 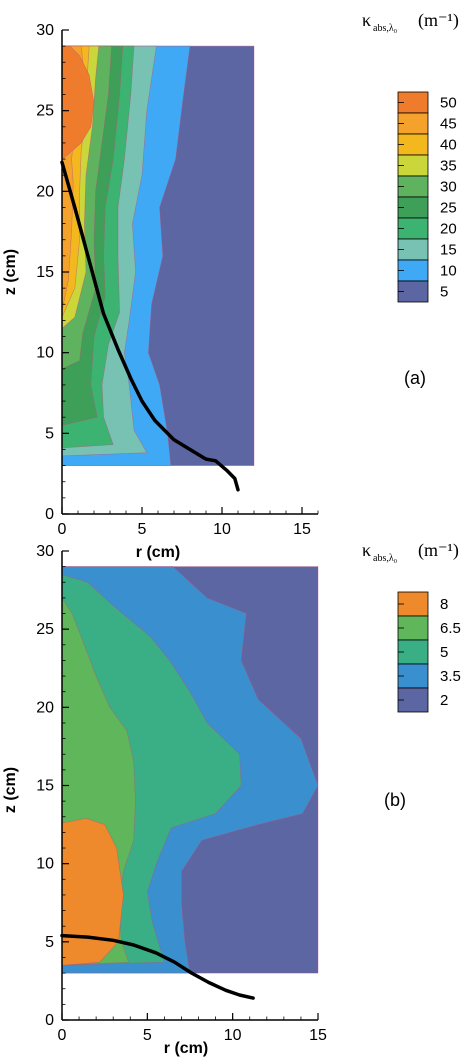 I want to click on x-axis-label-b: r (cm), so click(x=186, y=1048).